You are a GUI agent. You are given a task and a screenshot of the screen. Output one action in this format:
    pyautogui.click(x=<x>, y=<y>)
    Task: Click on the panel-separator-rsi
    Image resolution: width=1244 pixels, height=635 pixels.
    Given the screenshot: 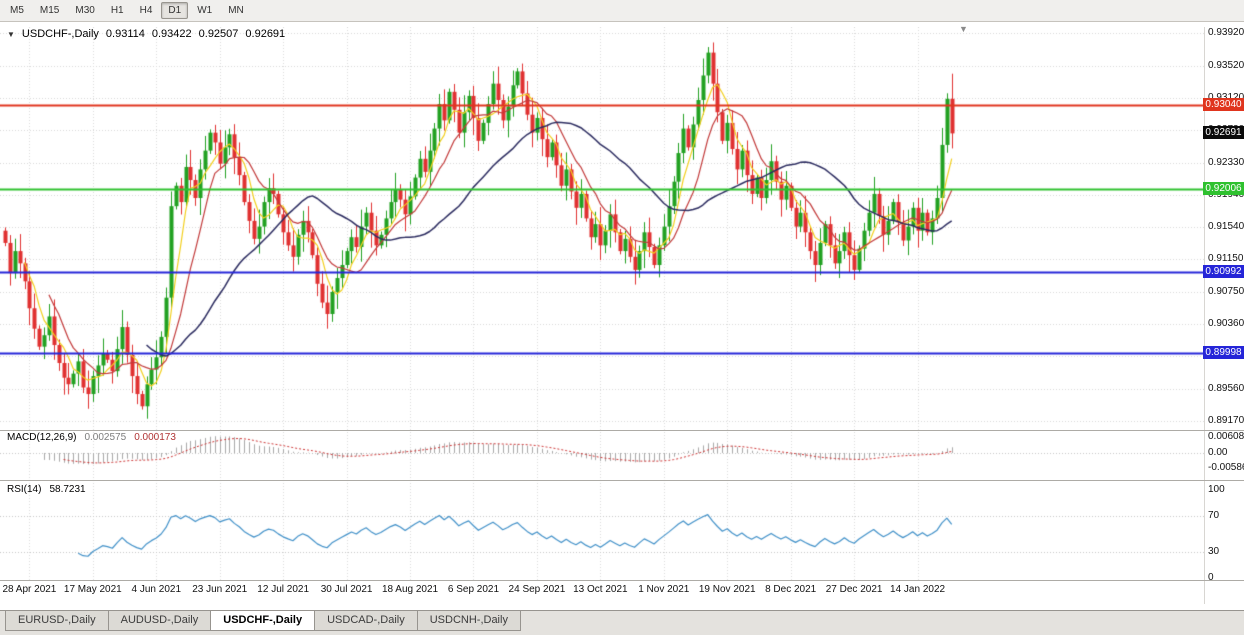 What is the action you would take?
    pyautogui.click(x=622, y=480)
    